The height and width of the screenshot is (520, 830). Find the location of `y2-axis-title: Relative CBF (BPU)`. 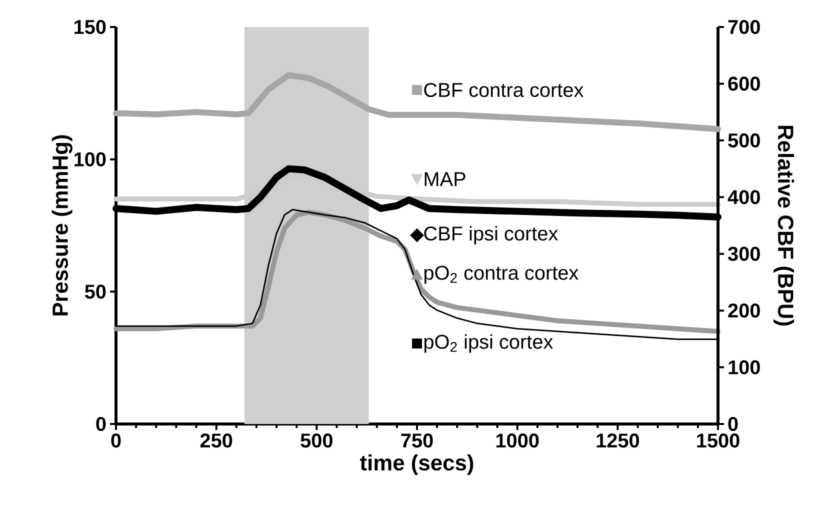

y2-axis-title: Relative CBF (BPU) is located at coordinates (784, 226).